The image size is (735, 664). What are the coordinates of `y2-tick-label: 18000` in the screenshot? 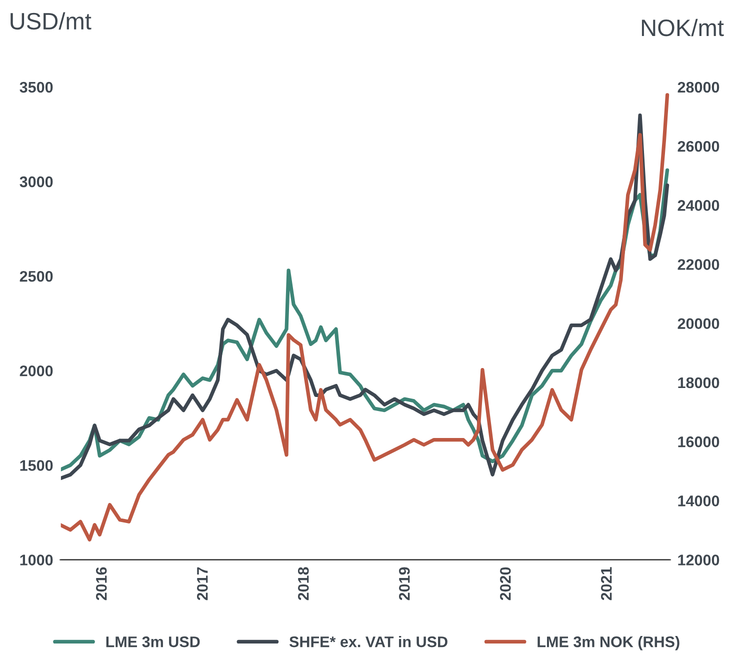 It's located at (699, 382).